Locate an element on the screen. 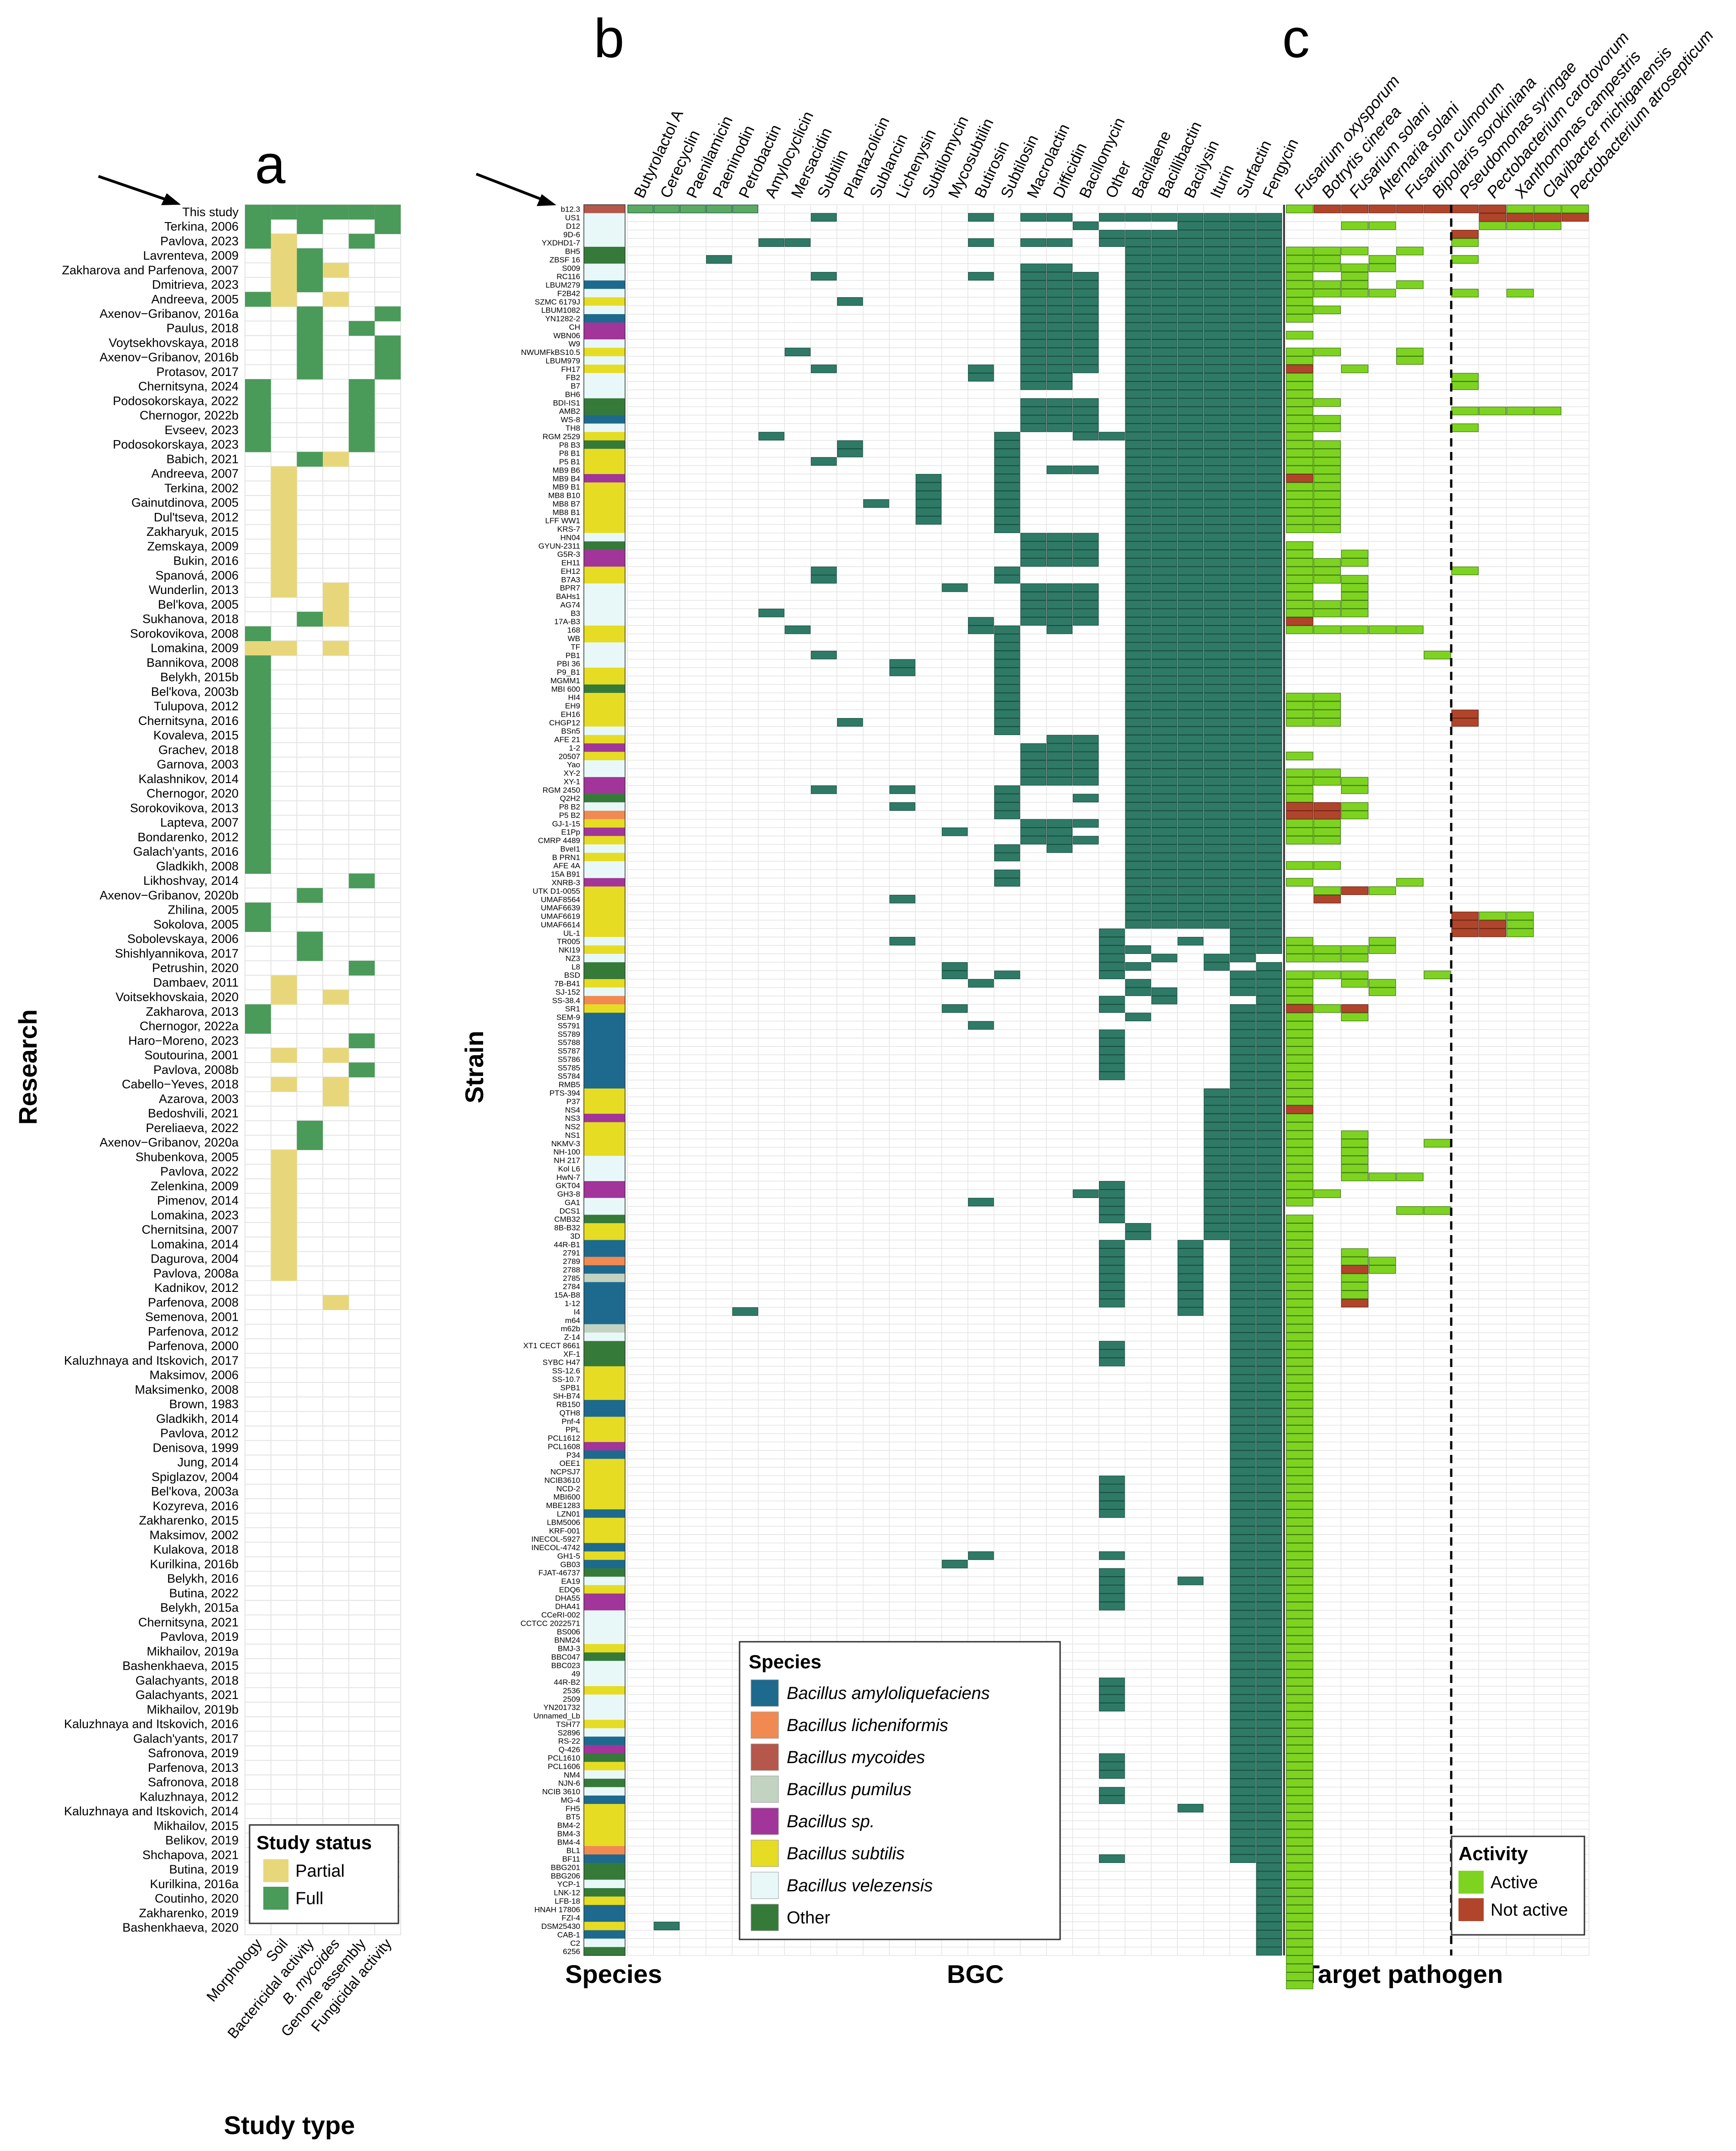  panel-a-row-label: Lomakina, 2014 is located at coordinates (195, 1244).